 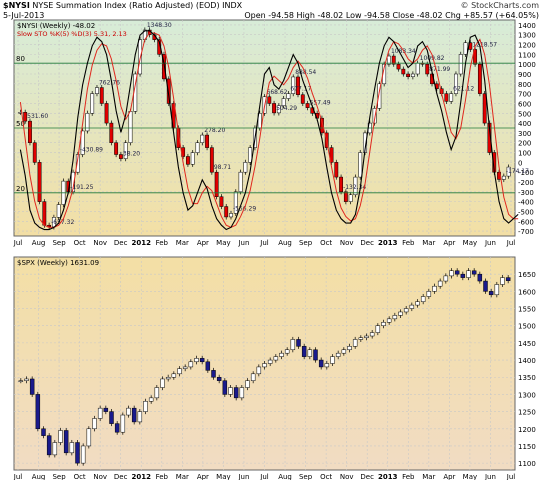 I want to click on y-tick-label: 0, so click(x=520, y=163).